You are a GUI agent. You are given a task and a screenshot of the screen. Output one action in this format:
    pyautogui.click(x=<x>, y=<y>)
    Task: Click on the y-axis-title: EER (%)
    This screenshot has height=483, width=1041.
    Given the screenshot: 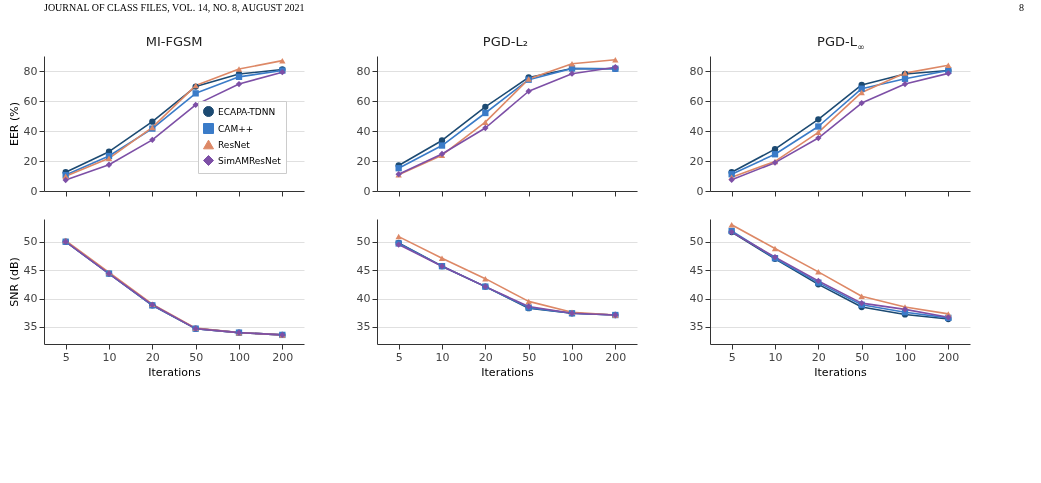 What is the action you would take?
    pyautogui.click(x=14, y=124)
    